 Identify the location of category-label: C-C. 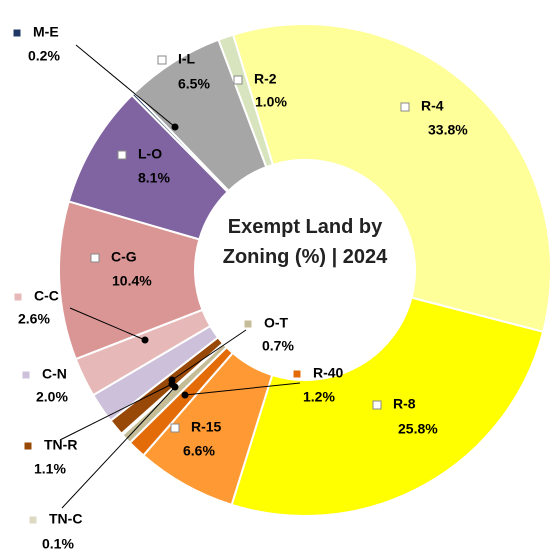
(46, 296).